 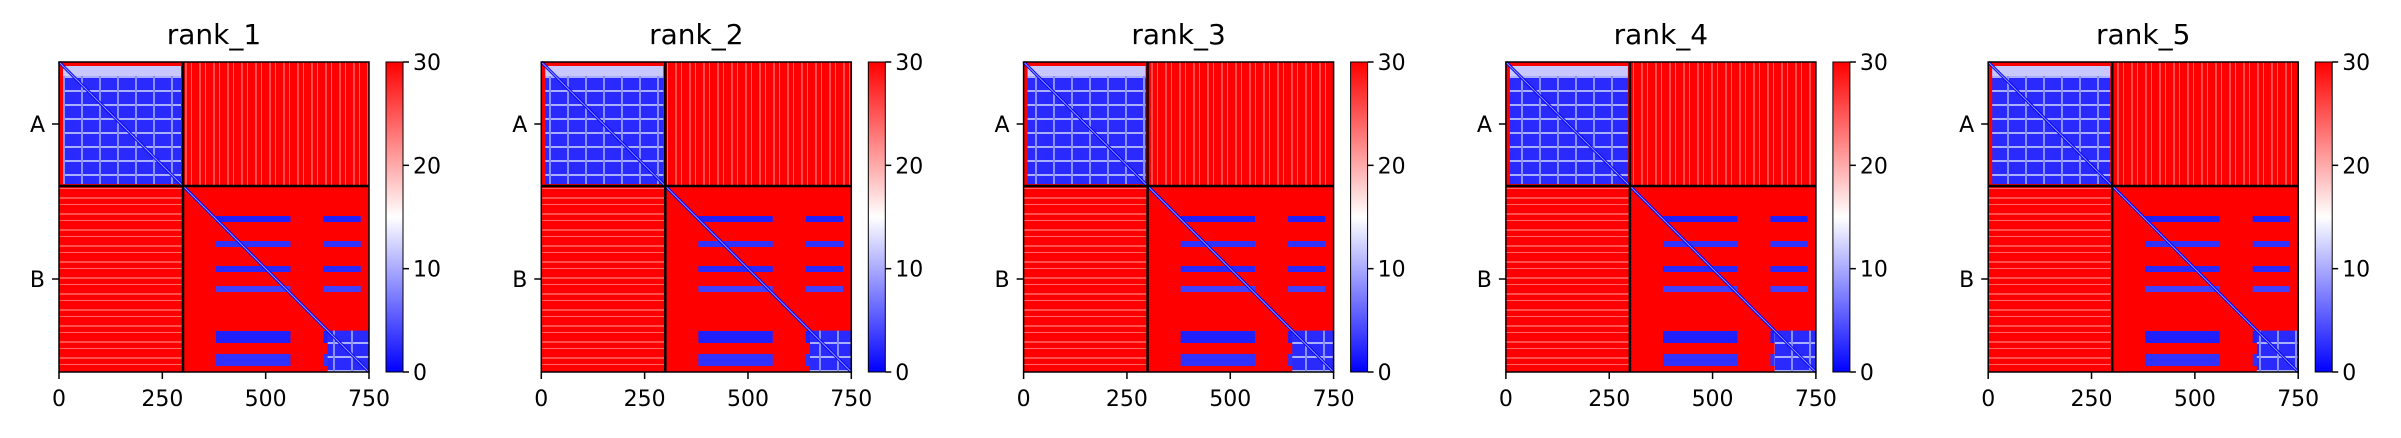 I want to click on panel-title: rank_3, so click(x=1178, y=34).